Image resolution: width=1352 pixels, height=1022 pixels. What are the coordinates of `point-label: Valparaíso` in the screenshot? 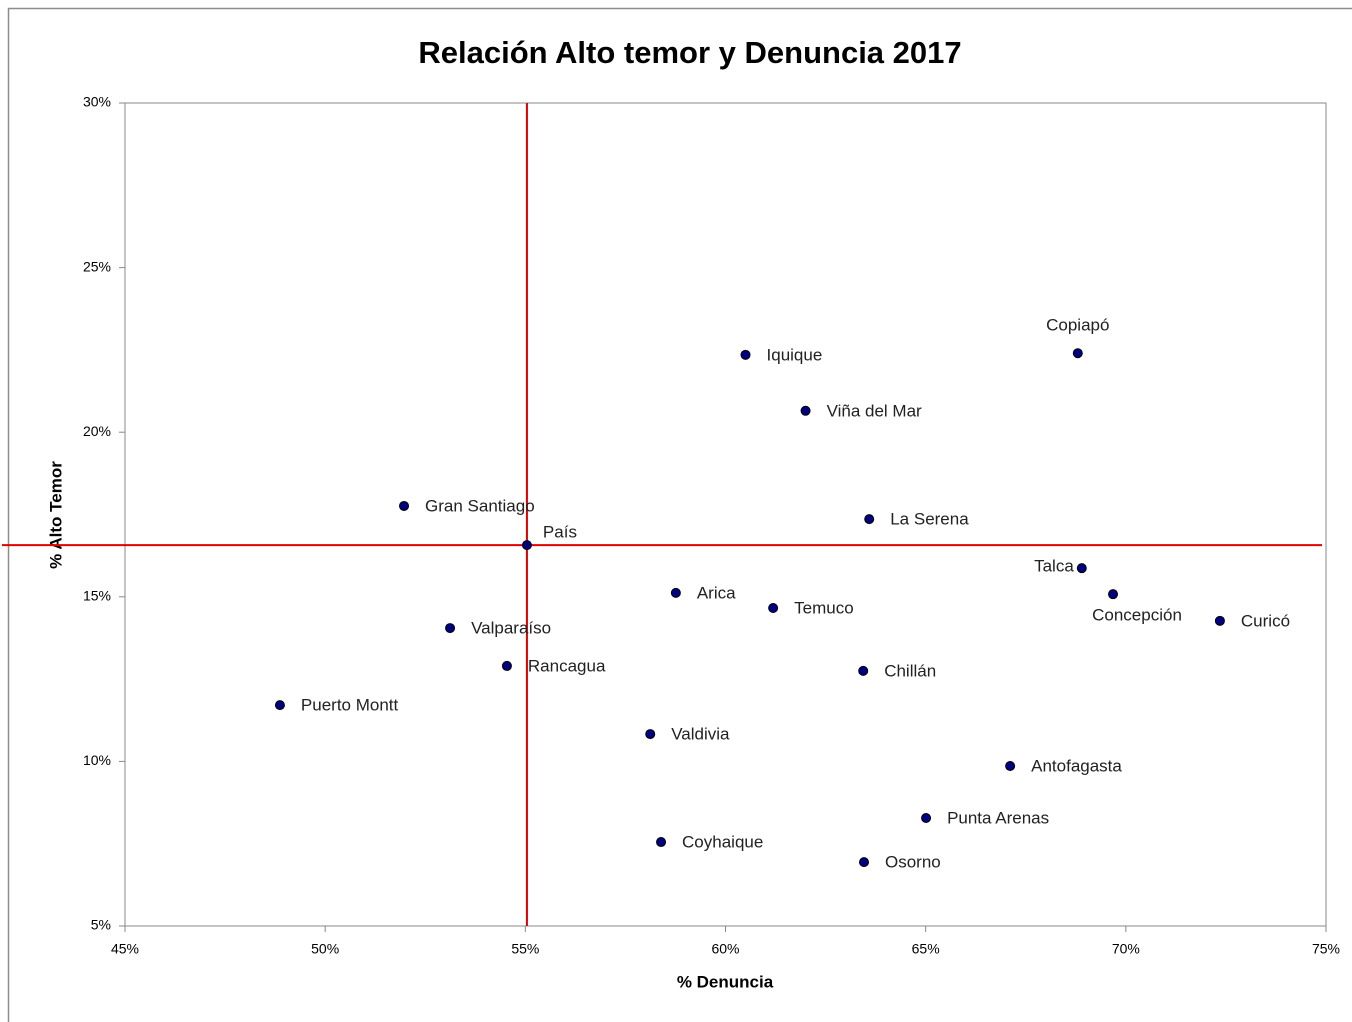 It's located at (511, 628).